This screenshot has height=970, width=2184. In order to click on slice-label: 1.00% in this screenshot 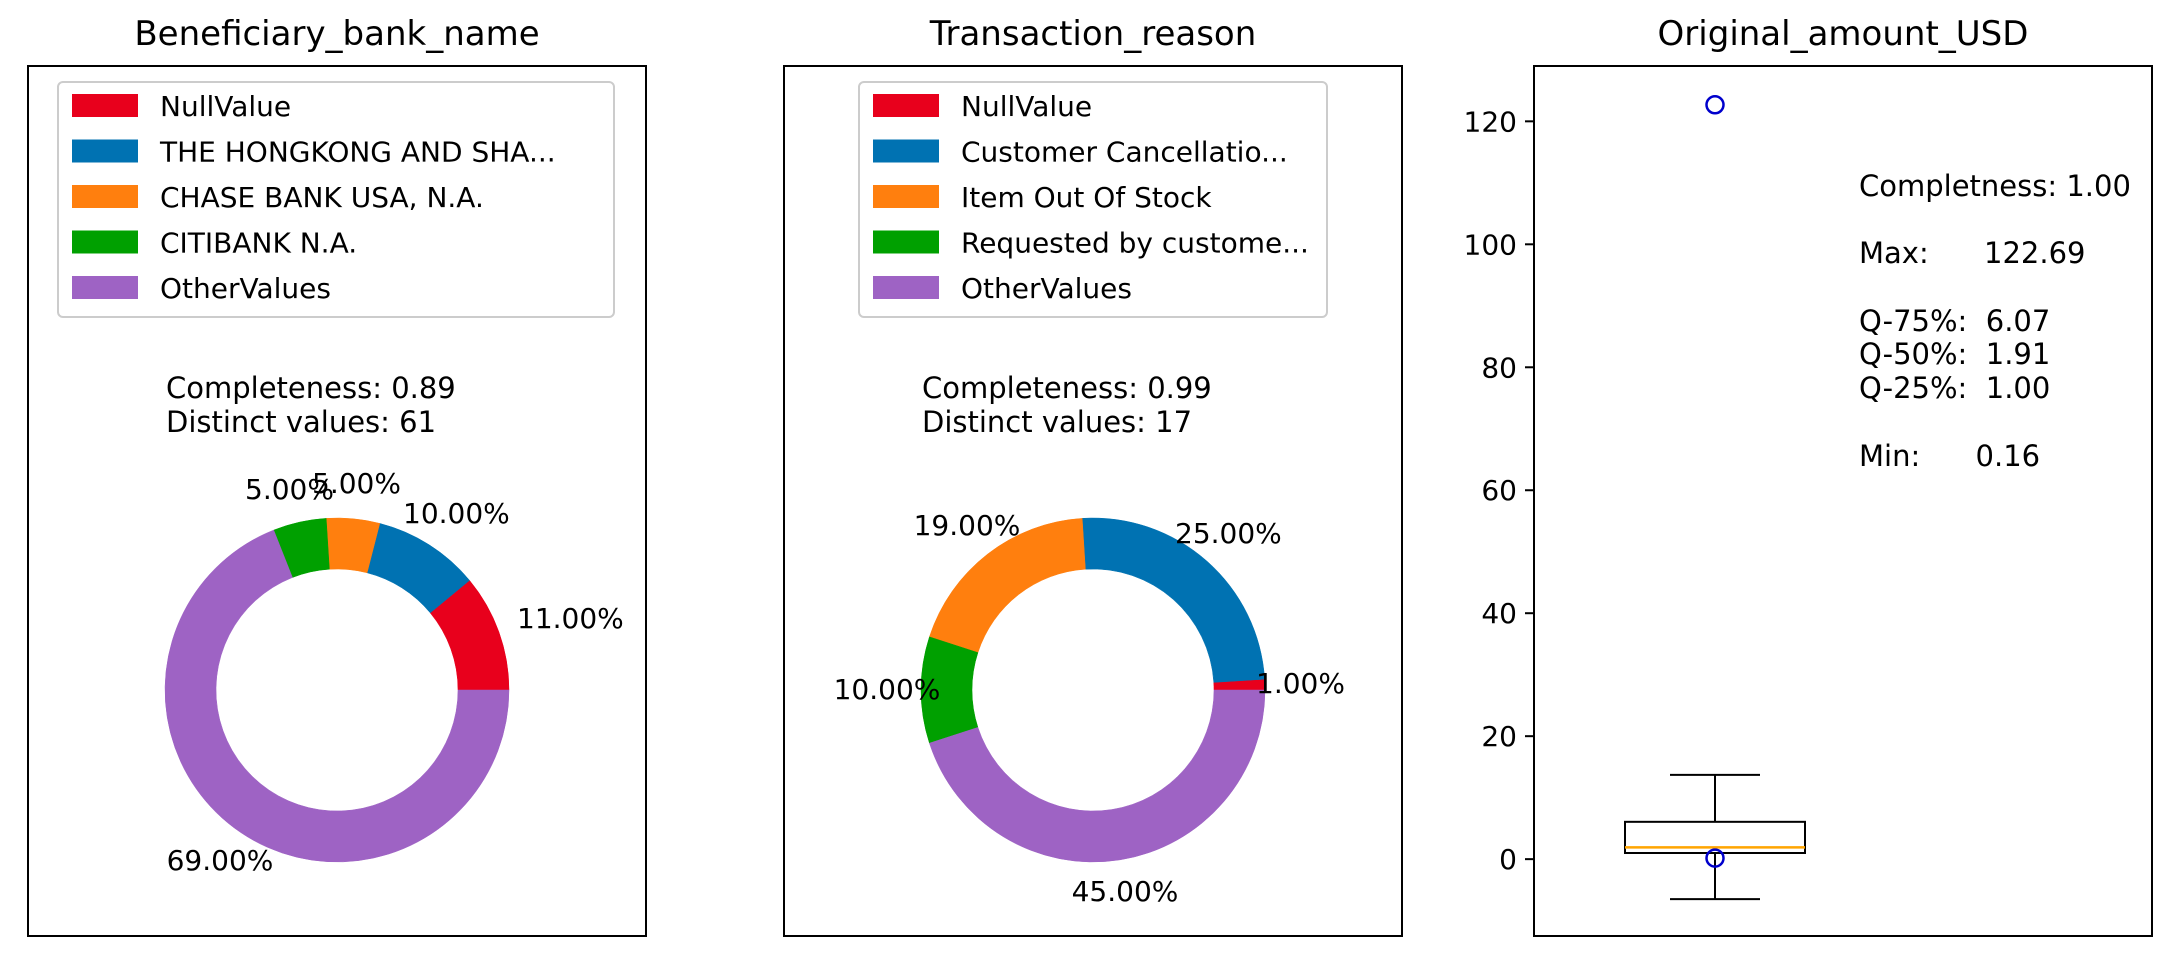, I will do `click(1300, 683)`.